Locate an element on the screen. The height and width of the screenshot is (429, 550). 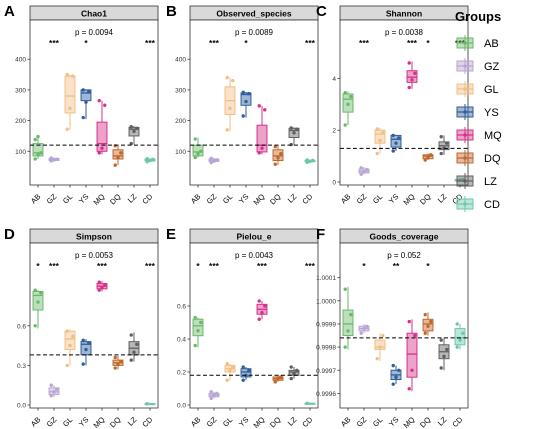
y-tick-label: 300 is located at coordinates (180, 90).